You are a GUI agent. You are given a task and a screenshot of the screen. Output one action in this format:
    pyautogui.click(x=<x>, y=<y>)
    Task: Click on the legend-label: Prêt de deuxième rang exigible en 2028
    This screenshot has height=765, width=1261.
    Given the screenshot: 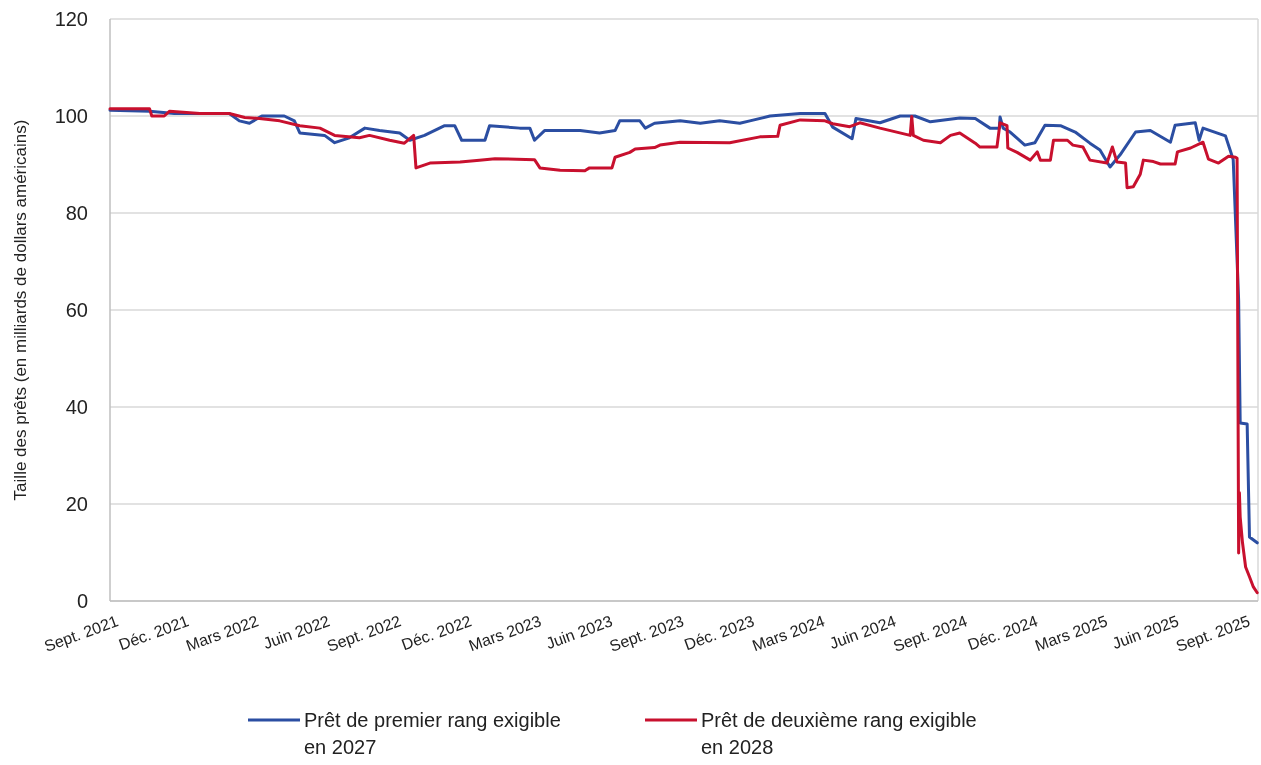 What is the action you would take?
    pyautogui.click(x=839, y=733)
    